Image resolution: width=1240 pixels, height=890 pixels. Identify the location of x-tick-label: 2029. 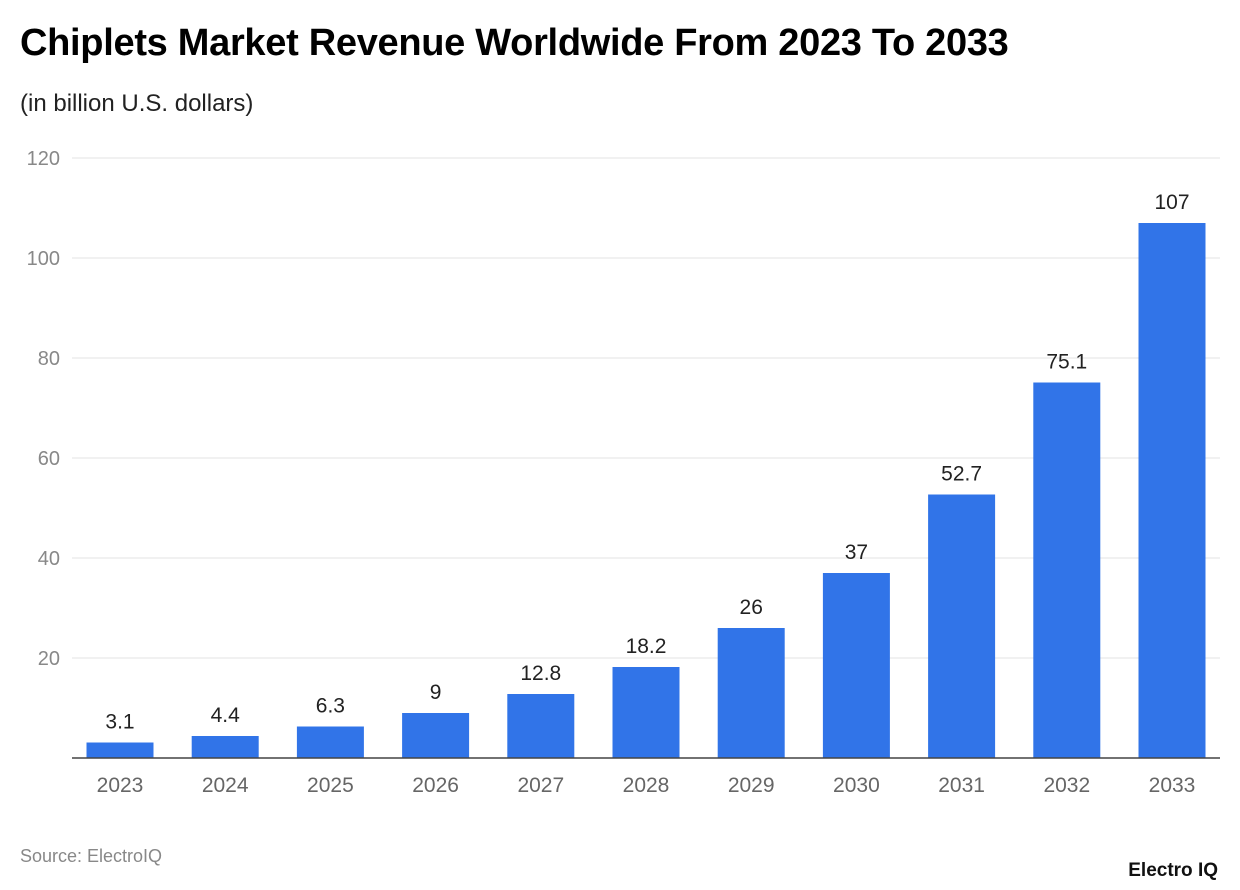
(751, 785).